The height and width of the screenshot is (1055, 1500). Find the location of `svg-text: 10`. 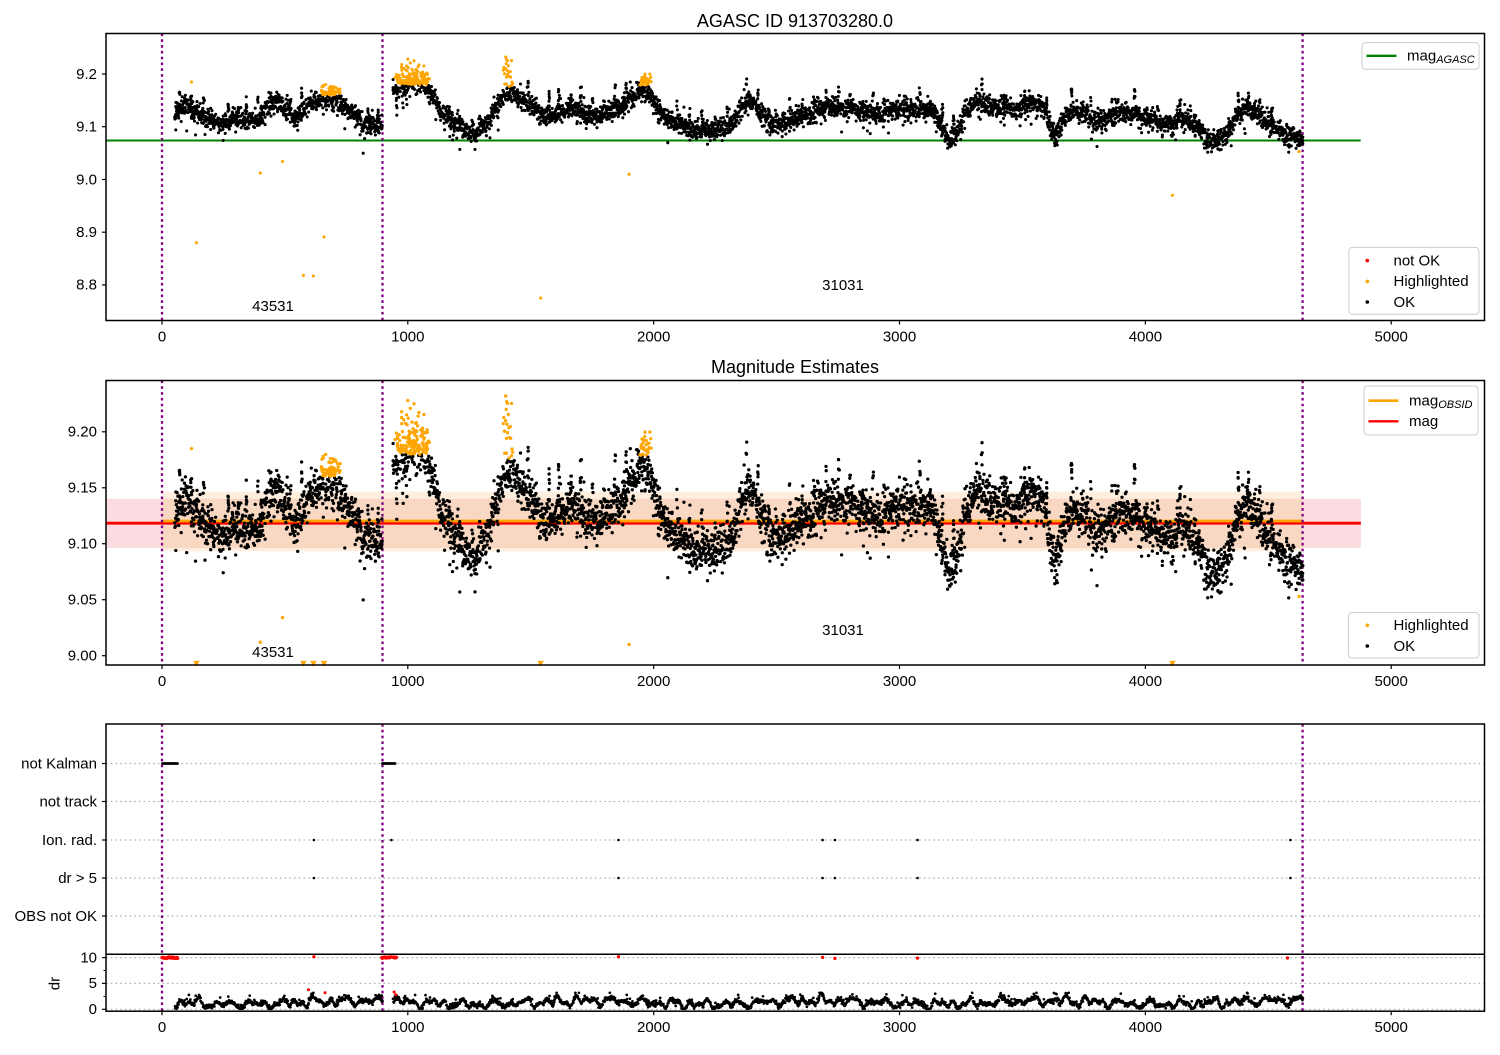

svg-text: 10 is located at coordinates (88, 957).